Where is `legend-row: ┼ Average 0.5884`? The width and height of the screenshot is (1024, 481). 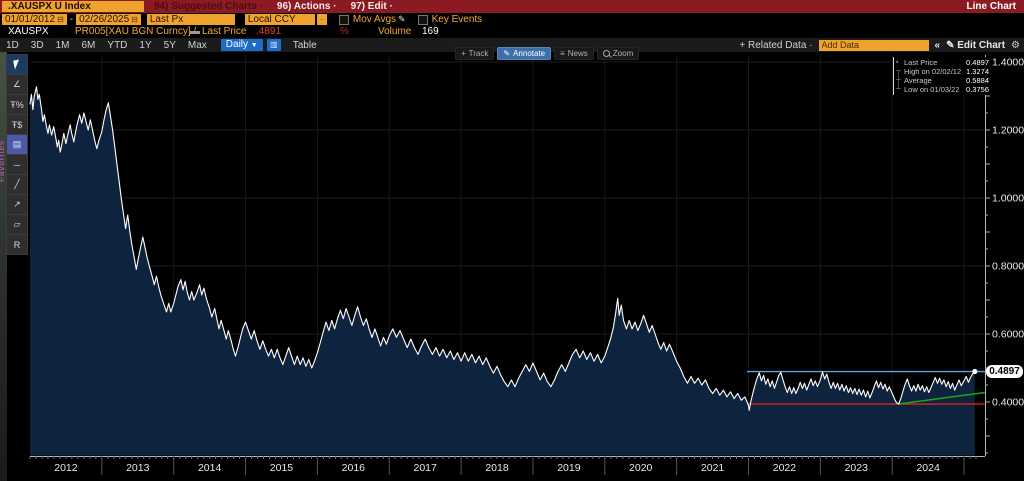
legend-row: ┼ Average 0.5884 is located at coordinates (942, 80).